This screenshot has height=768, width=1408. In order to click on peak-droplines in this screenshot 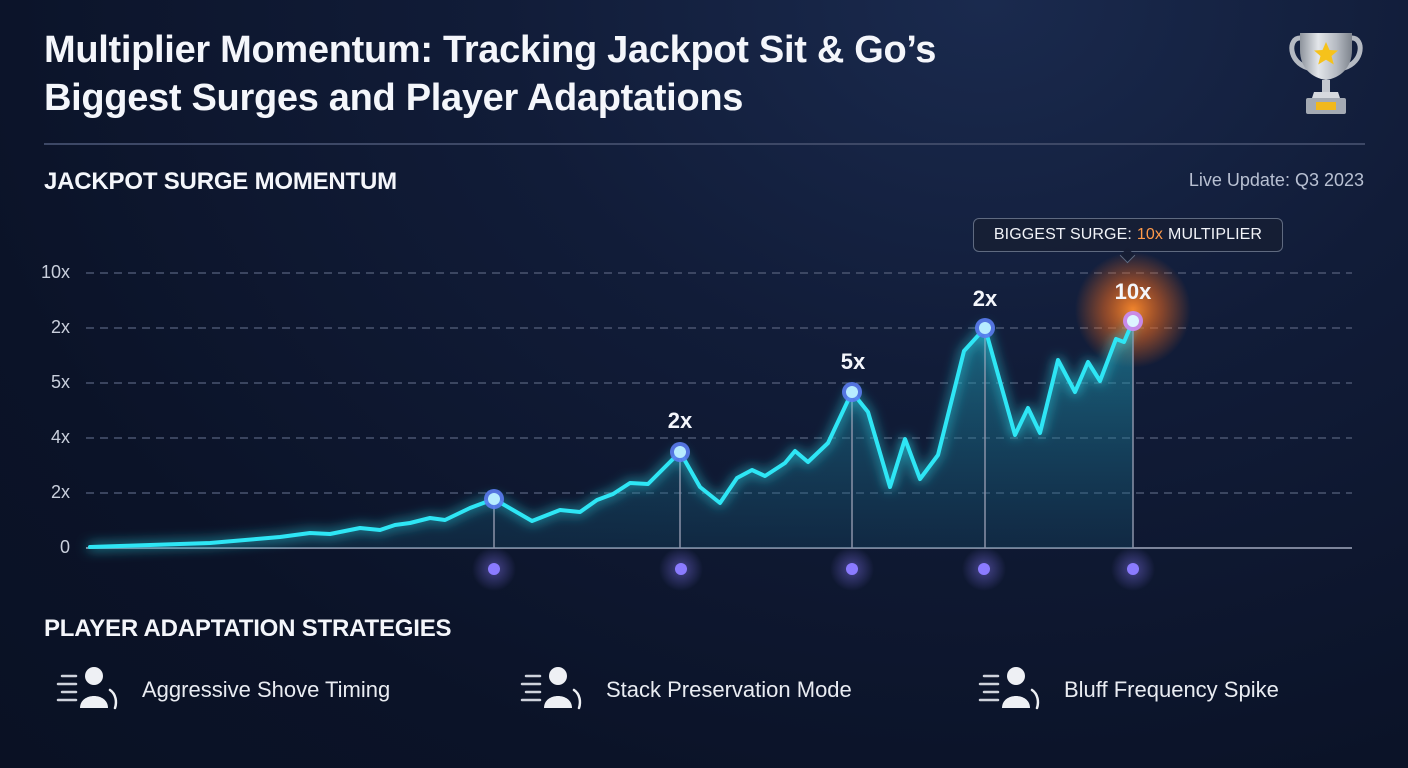, I will do `click(813, 434)`.